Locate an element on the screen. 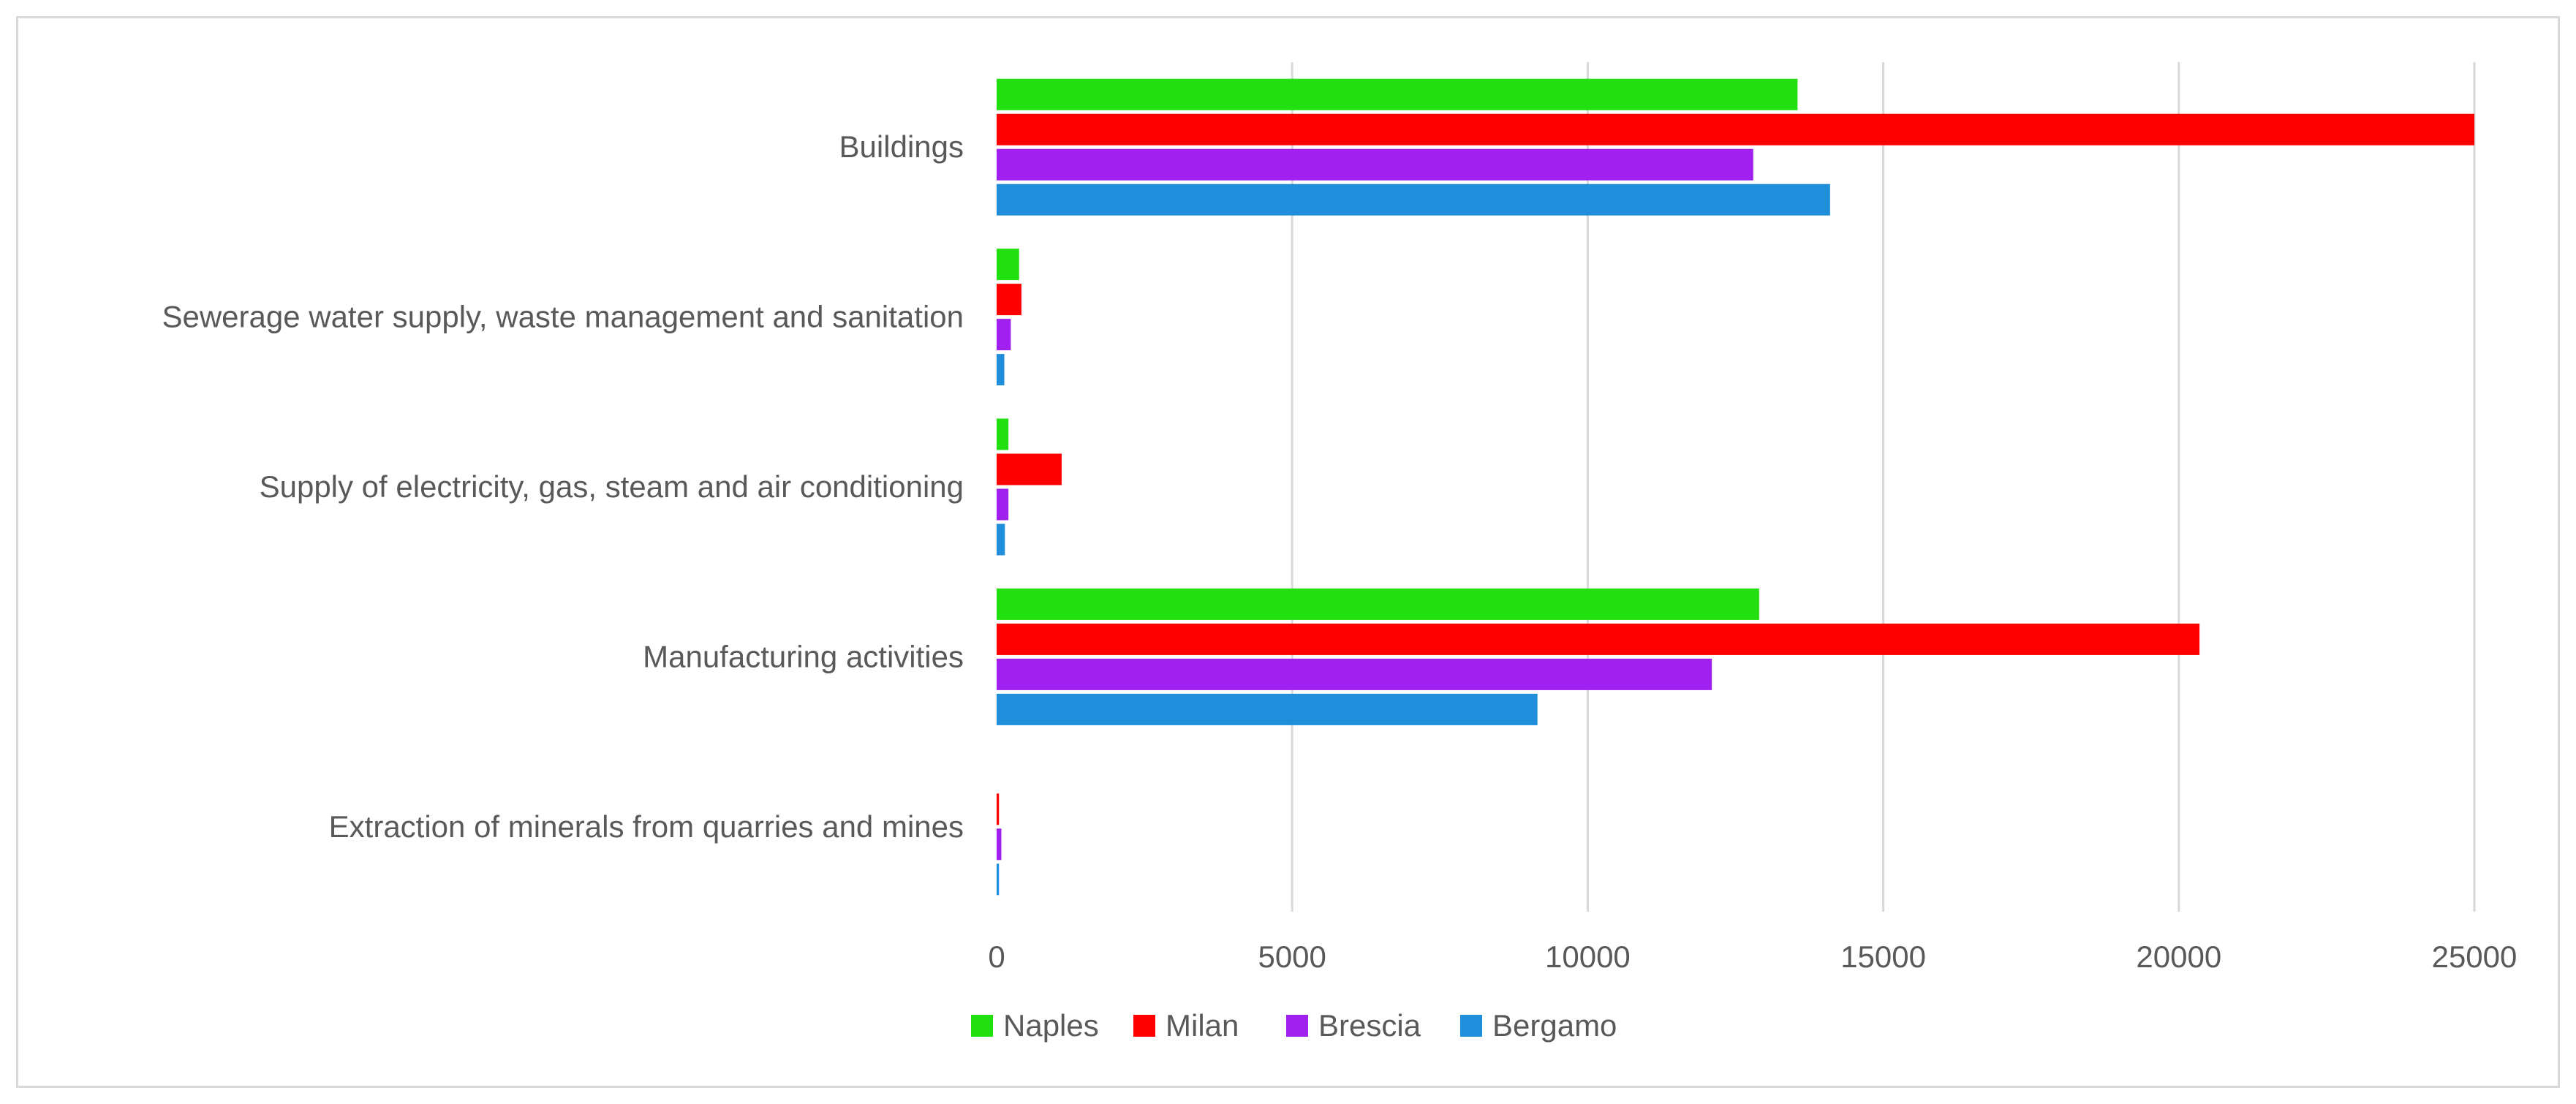 This screenshot has height=1104, width=2576. x-tick-label: 10000 is located at coordinates (1588, 956).